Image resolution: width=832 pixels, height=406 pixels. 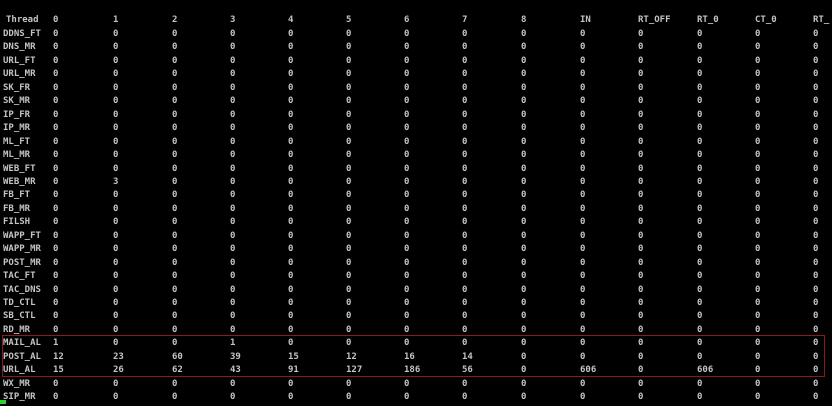 What do you see at coordinates (17, 101) in the screenshot?
I see `row-label: SK_MR` at bounding box center [17, 101].